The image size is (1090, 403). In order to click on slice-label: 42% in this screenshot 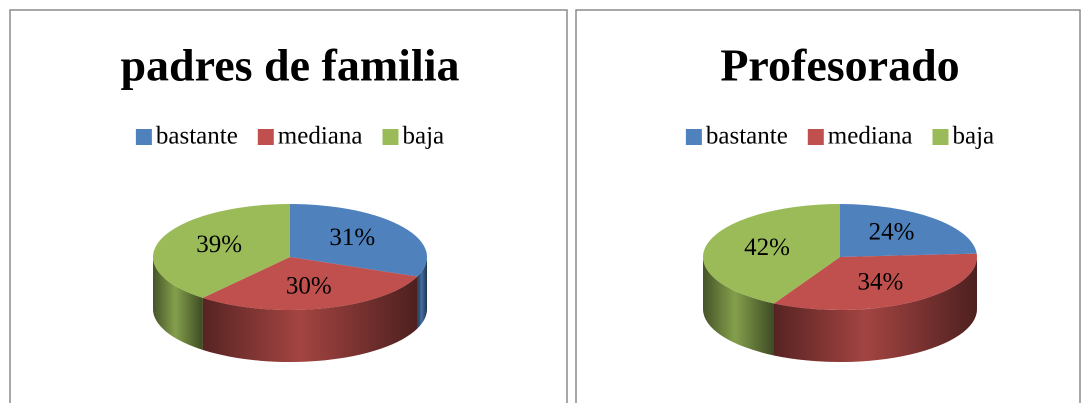, I will do `click(767, 247)`.